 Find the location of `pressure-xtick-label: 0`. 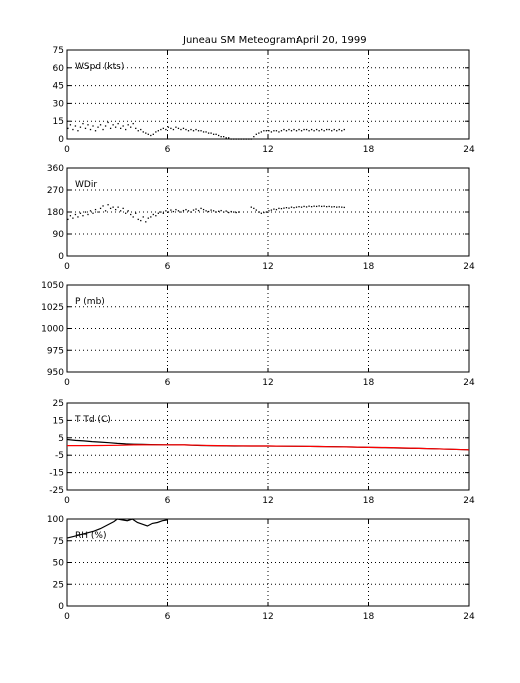

pressure-xtick-label: 0 is located at coordinates (67, 383).